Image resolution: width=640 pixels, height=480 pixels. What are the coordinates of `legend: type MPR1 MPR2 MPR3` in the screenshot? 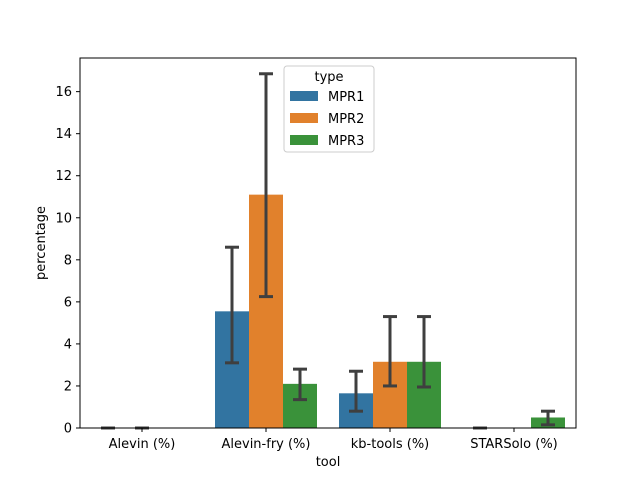 It's located at (329, 109).